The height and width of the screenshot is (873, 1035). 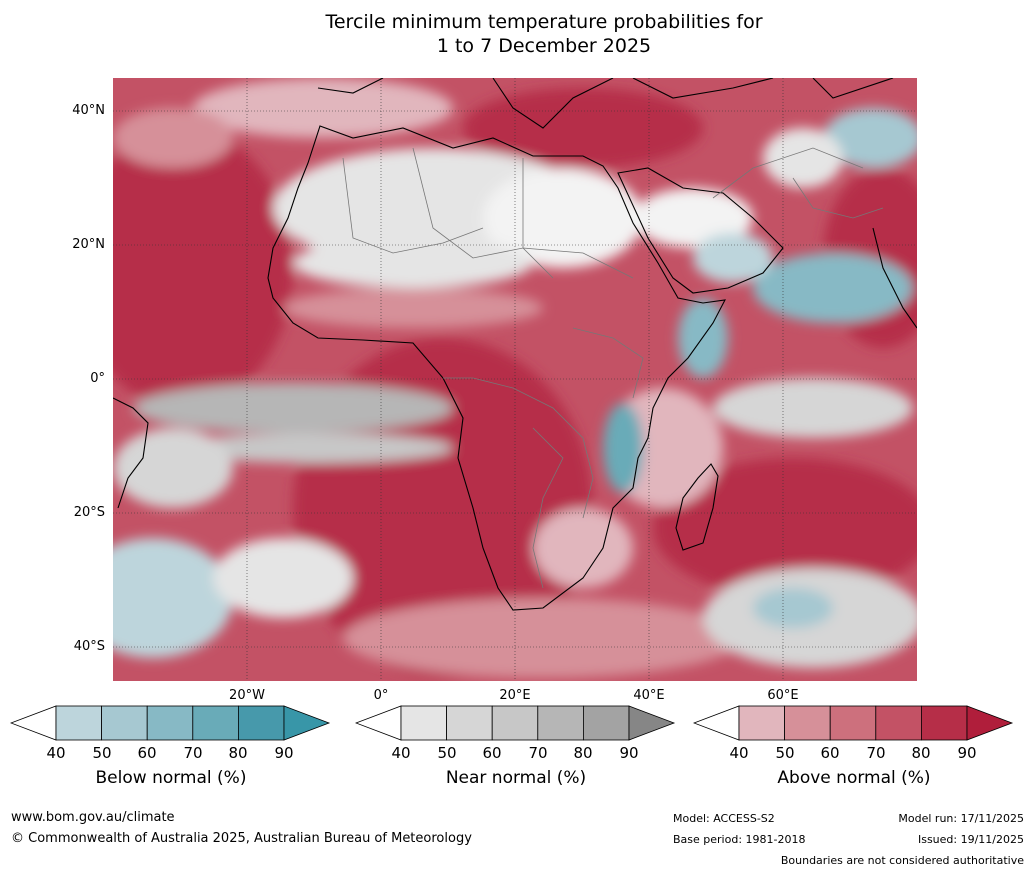 I want to click on colorbar-below-svg, so click(x=170, y=723).